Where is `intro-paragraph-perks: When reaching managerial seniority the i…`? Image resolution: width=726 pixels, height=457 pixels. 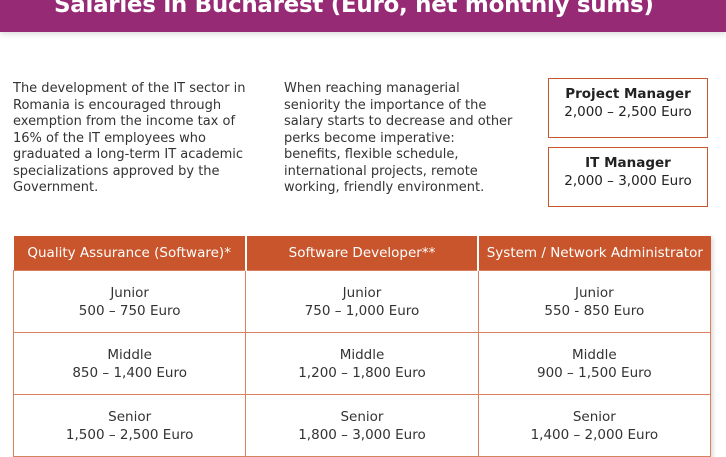 intro-paragraph-perks: When reaching managerial seniority the i… is located at coordinates (398, 138).